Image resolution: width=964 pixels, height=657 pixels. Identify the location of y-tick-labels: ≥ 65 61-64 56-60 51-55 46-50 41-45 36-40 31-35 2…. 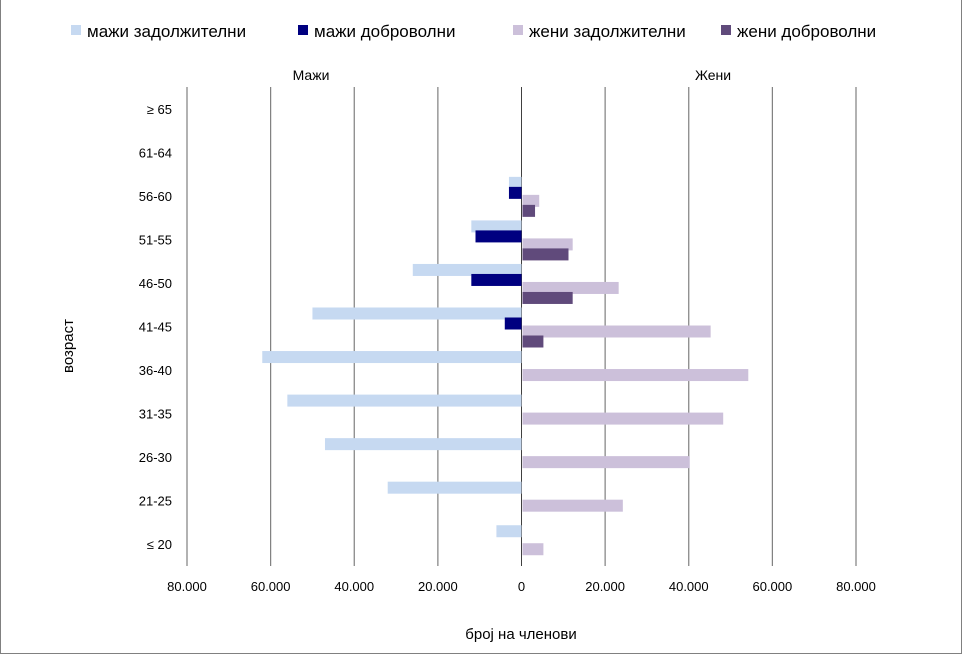
(155, 327).